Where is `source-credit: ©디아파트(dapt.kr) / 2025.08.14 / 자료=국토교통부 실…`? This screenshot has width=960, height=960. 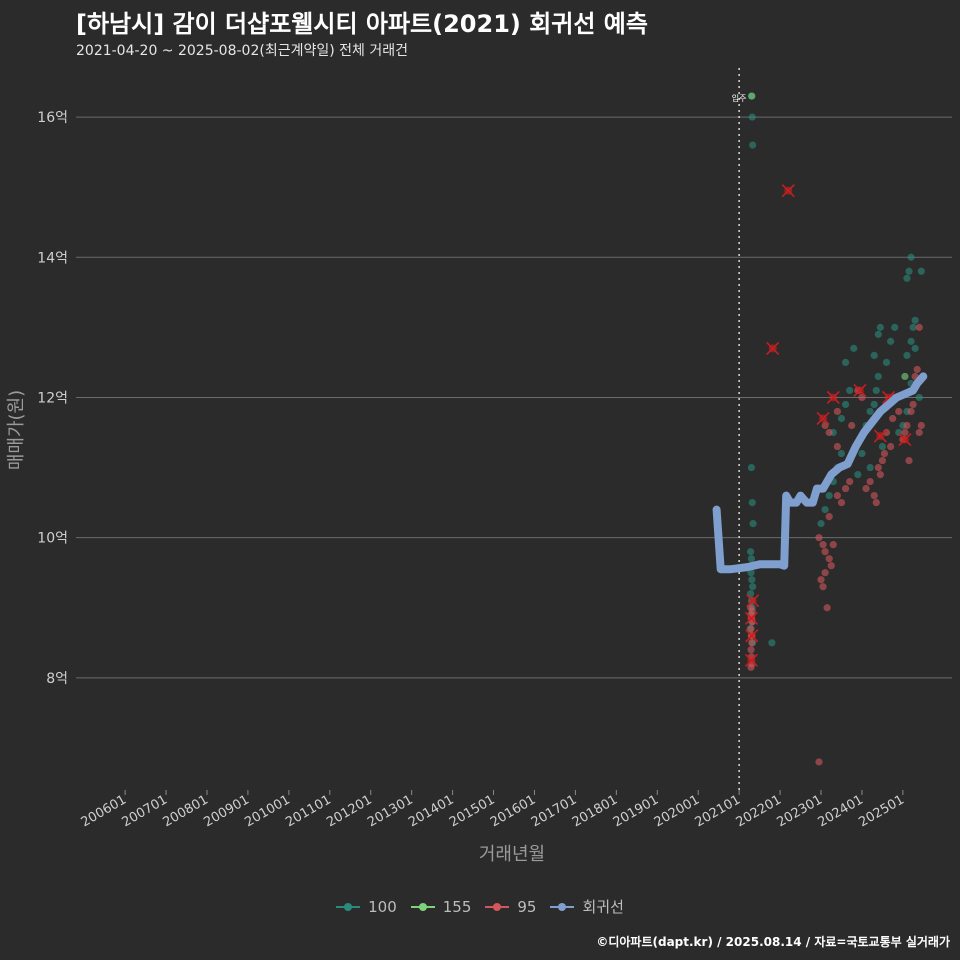
source-credit: ©디아파트(dapt.kr) / 2025.08.14 / 자료=국토교통부 실… is located at coordinates (773, 942).